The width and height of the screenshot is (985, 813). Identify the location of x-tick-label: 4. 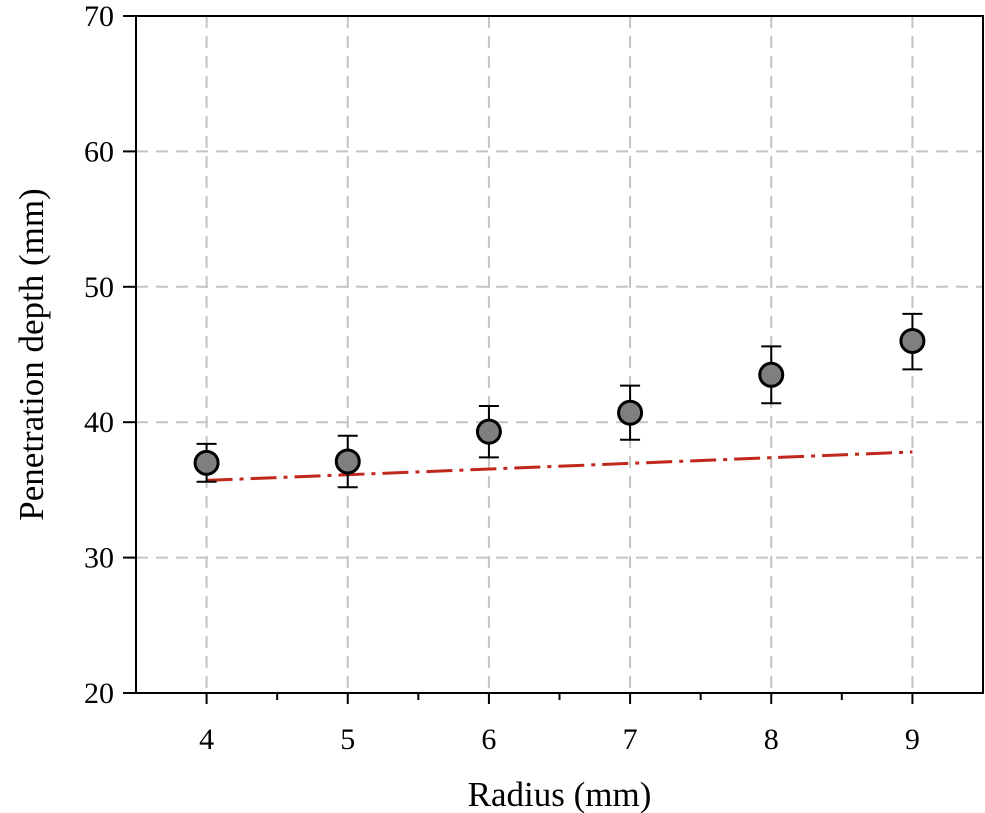
(206, 739).